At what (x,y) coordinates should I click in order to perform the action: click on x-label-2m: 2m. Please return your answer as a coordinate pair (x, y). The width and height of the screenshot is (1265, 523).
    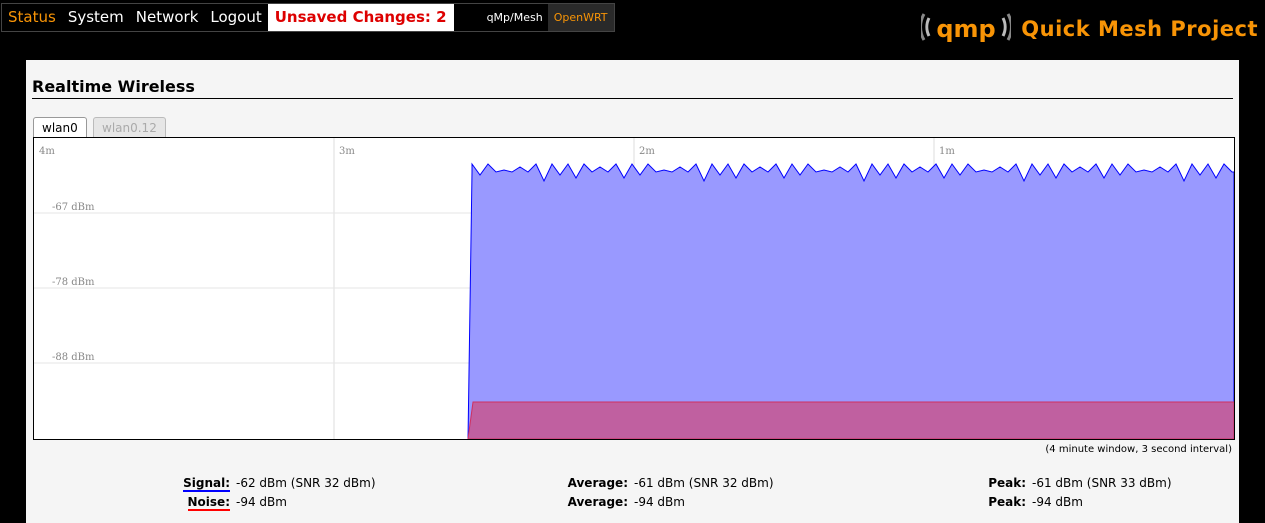
    Looking at the image, I should click on (647, 151).